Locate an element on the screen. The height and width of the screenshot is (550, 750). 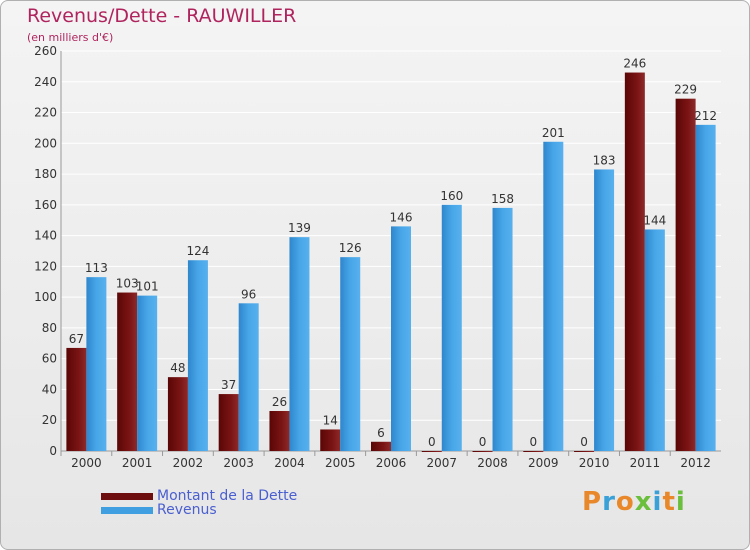
debt-value-label: 103 is located at coordinates (127, 284).